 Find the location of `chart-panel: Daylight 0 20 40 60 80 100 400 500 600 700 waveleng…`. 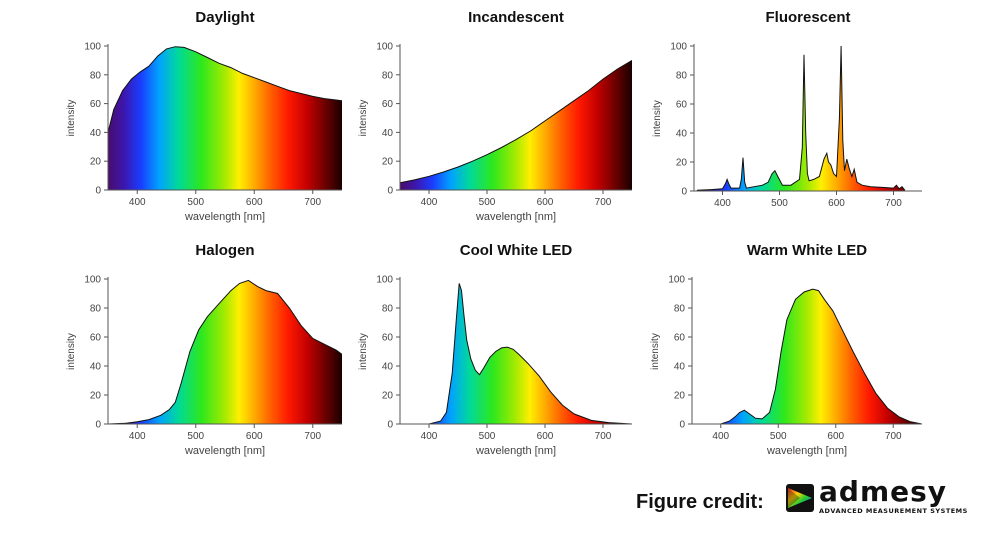

chart-panel: Daylight 0 20 40 60 80 100 400 500 600 700 waveleng… is located at coordinates (204, 116).